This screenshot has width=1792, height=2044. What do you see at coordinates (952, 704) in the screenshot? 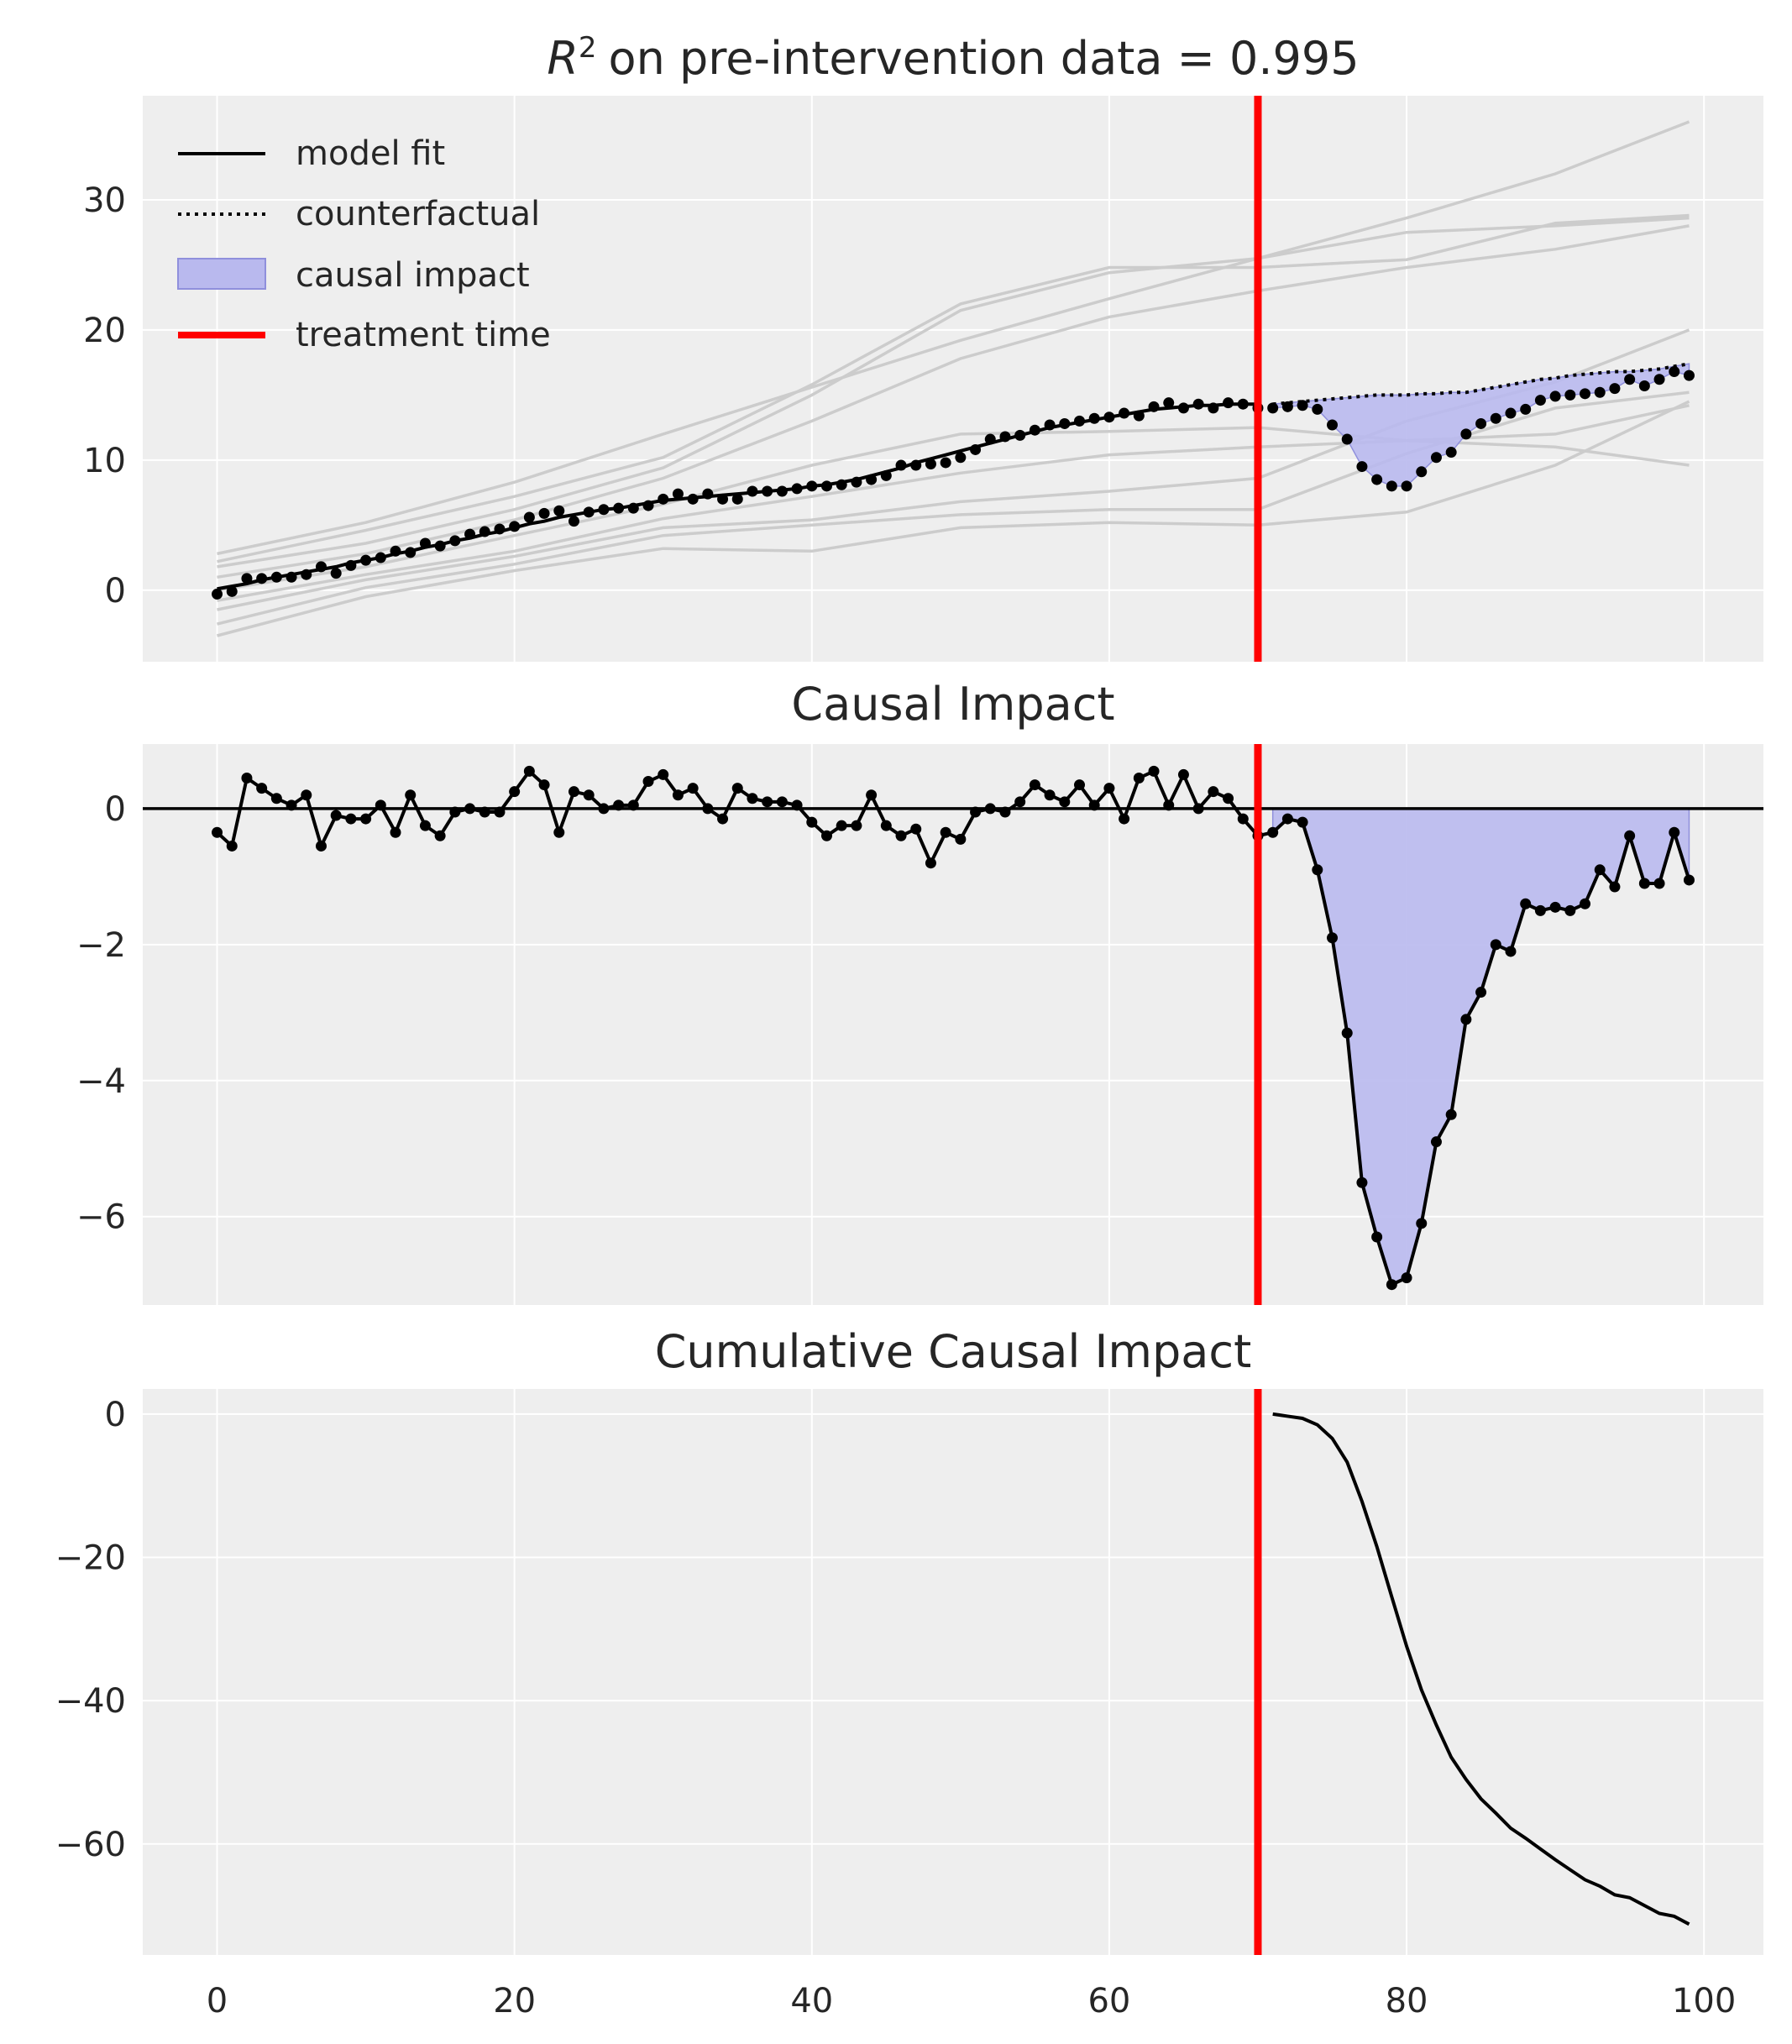
I see `panel-causal-impact-title: Causal Impact` at bounding box center [952, 704].